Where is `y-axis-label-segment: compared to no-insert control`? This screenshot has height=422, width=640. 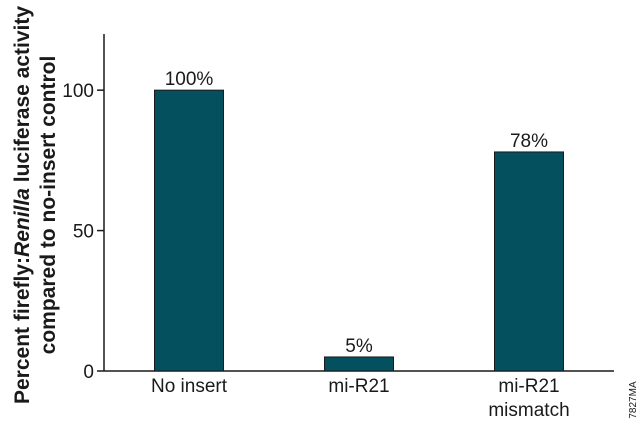
y-axis-label-segment: compared to no-insert control is located at coordinates (48, 205).